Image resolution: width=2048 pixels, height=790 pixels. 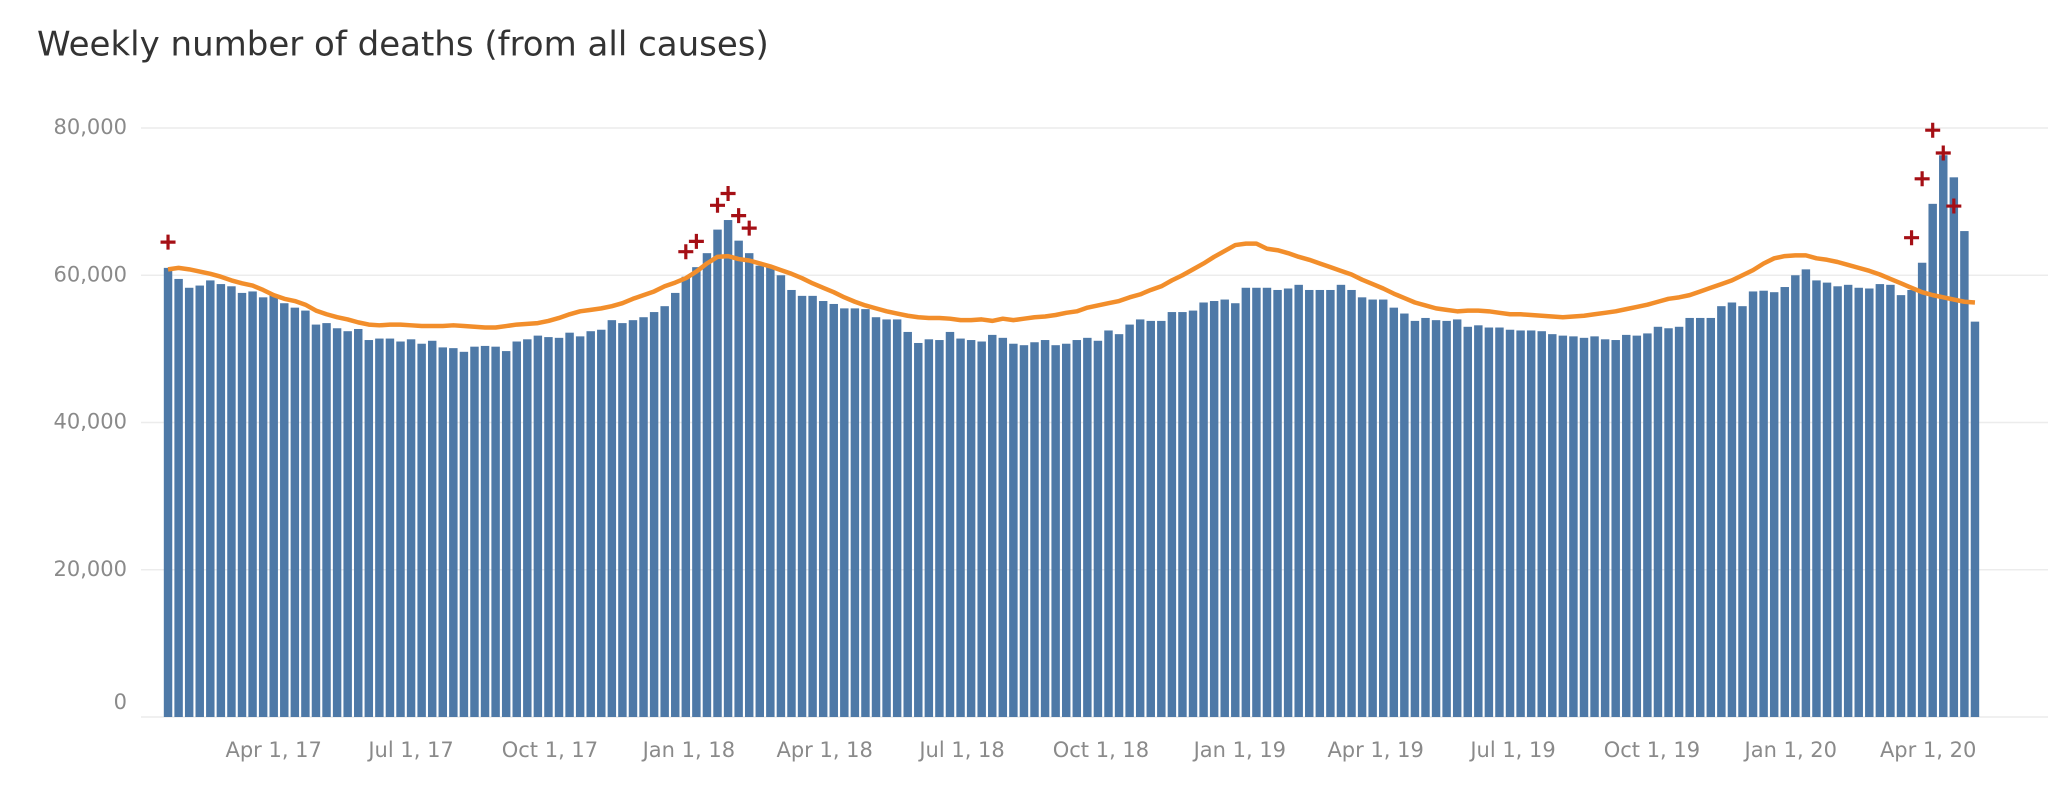 I want to click on x-tick-label: Apr 1, 18, so click(x=824, y=750).